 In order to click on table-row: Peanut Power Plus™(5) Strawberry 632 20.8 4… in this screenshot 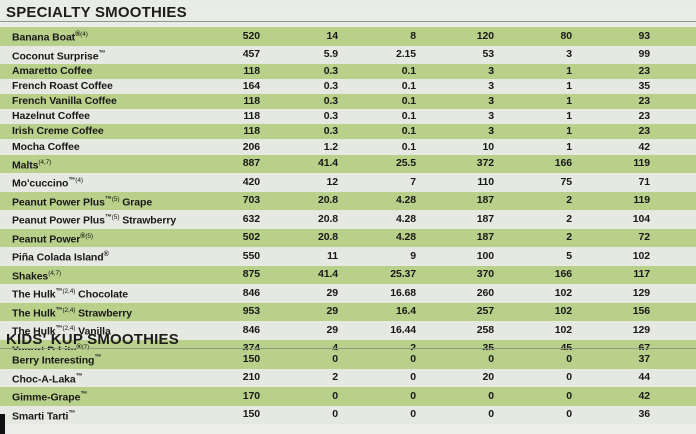, I will do `click(348, 219)`.